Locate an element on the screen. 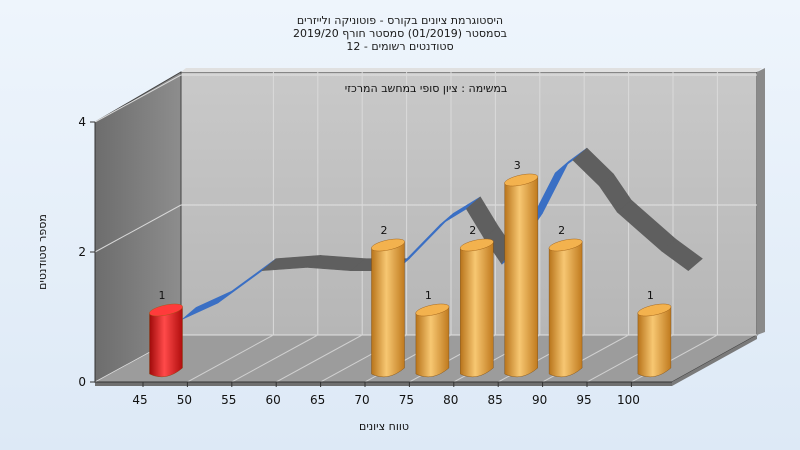 Image resolution: width=800 pixels, height=450 pixels. data-label-80: 2 is located at coordinates (472, 230).